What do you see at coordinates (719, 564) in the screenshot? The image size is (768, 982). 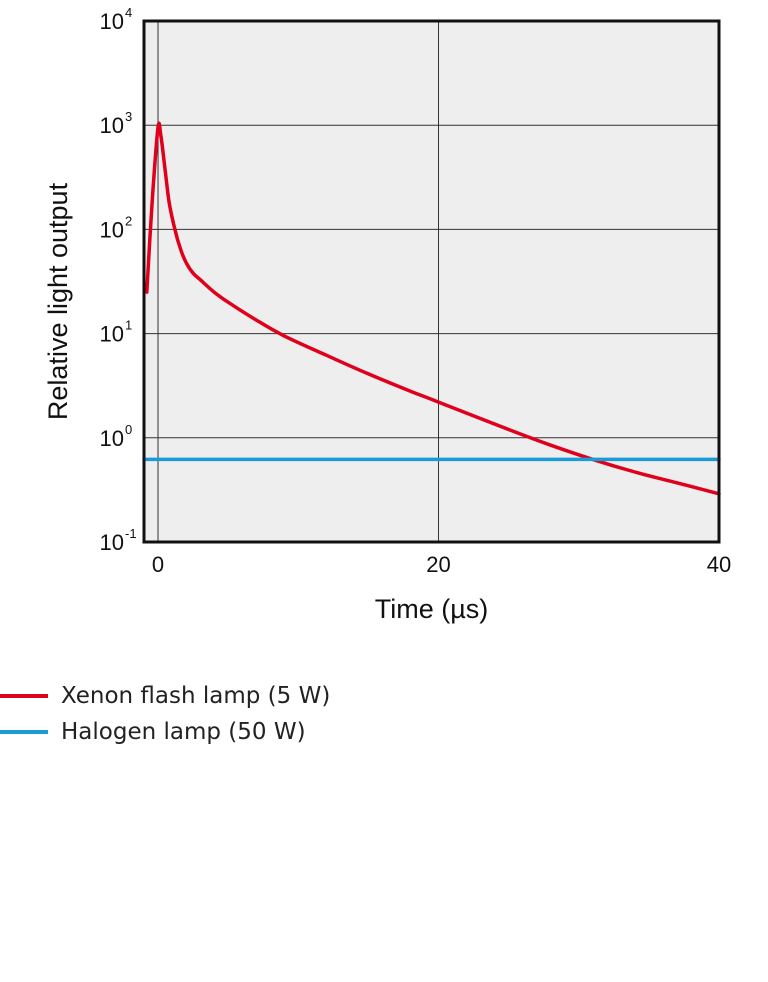 I see `x-tick-label: 40` at bounding box center [719, 564].